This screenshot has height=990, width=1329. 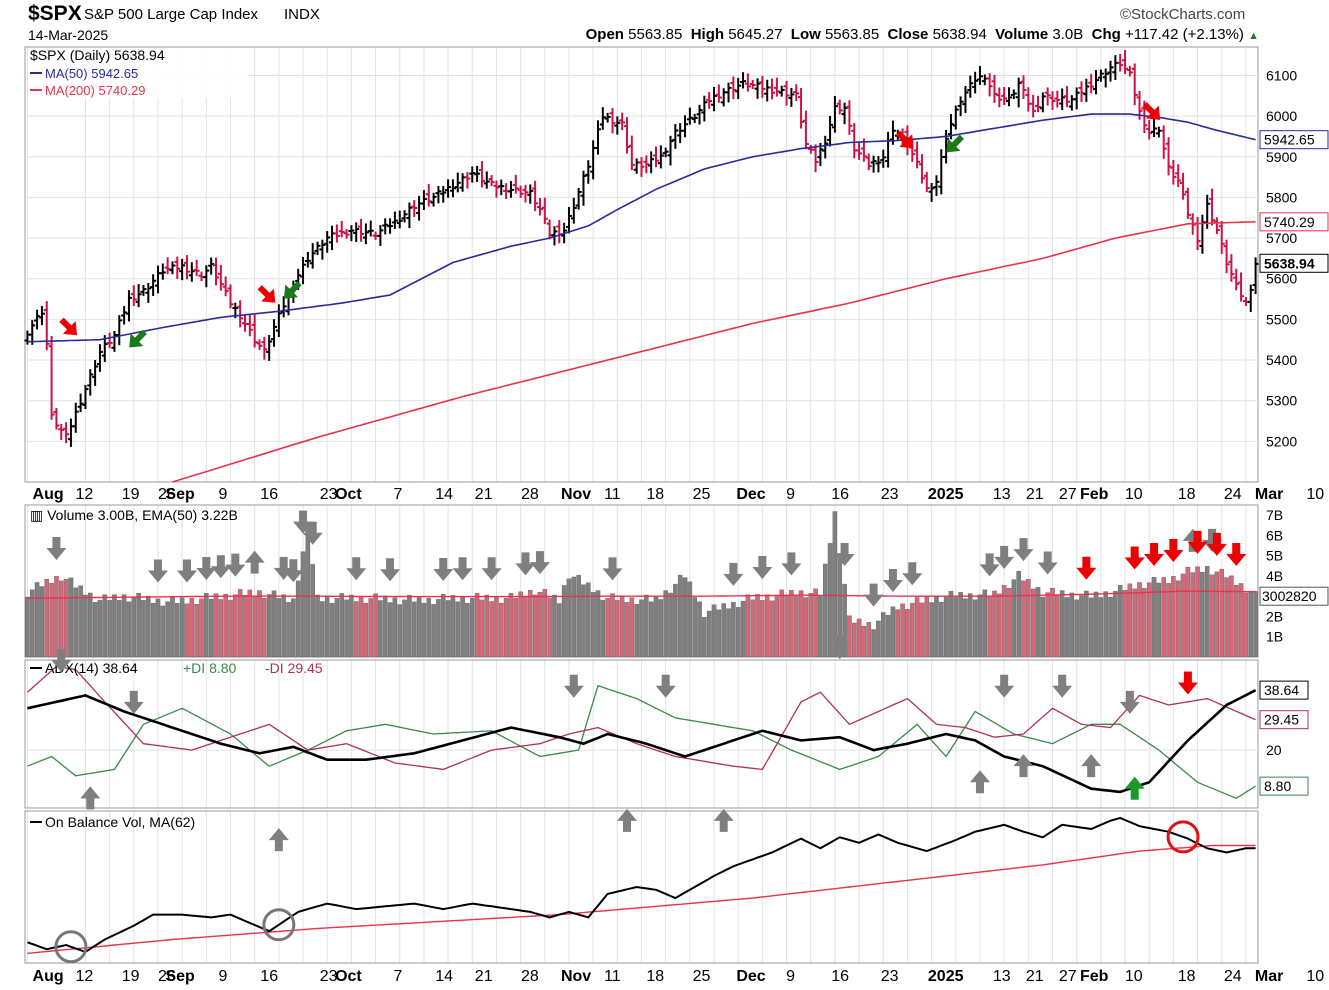 What do you see at coordinates (1315, 494) in the screenshot?
I see `x-axis-label: 10` at bounding box center [1315, 494].